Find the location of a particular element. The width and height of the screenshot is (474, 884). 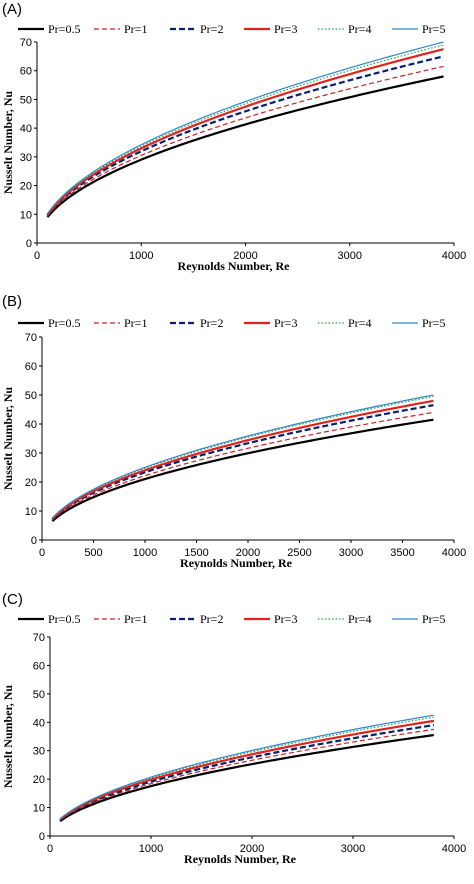

panel-label: (A) is located at coordinates (12, 9).